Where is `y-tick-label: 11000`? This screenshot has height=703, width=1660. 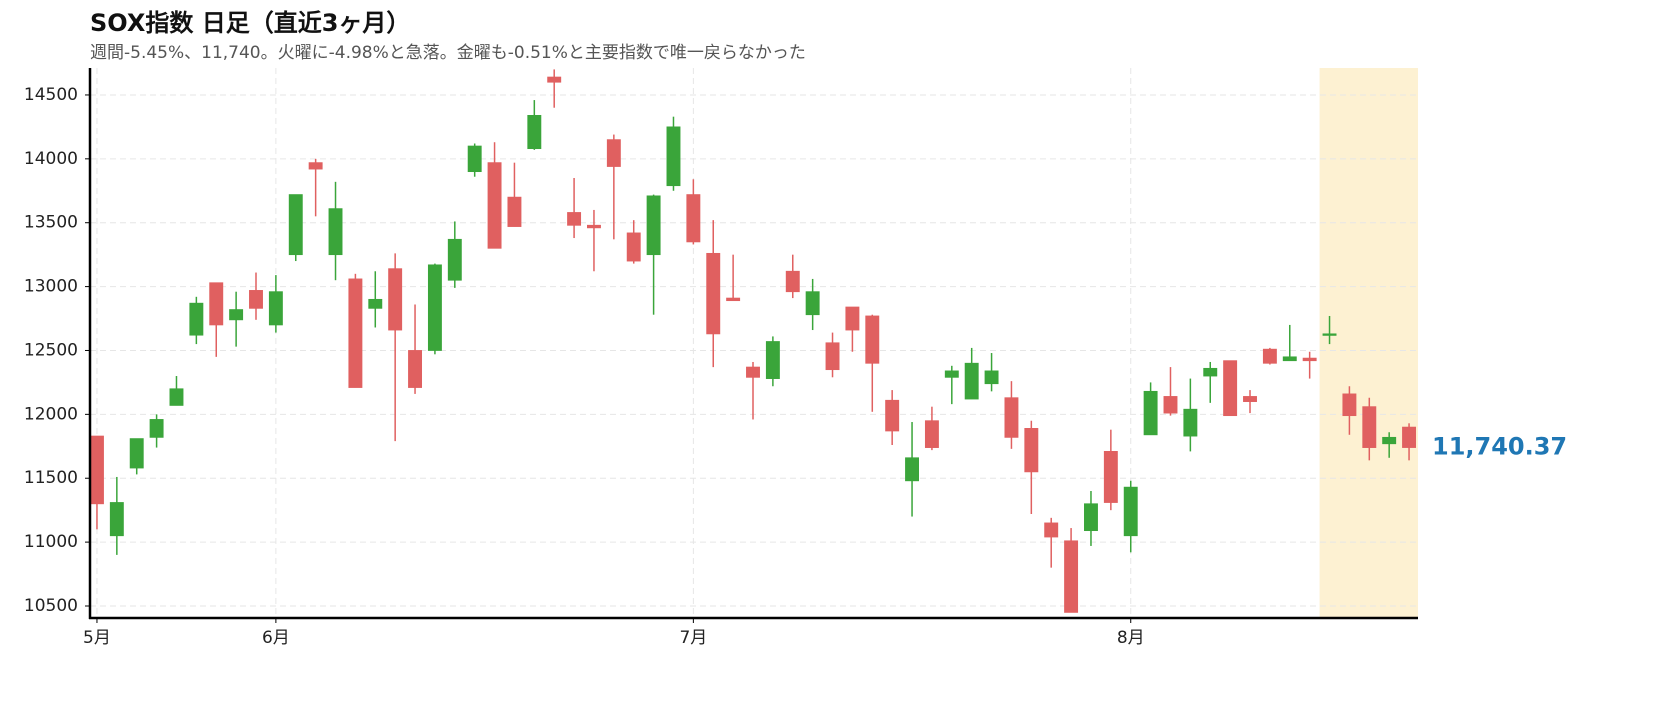 y-tick-label: 11000 is located at coordinates (51, 542).